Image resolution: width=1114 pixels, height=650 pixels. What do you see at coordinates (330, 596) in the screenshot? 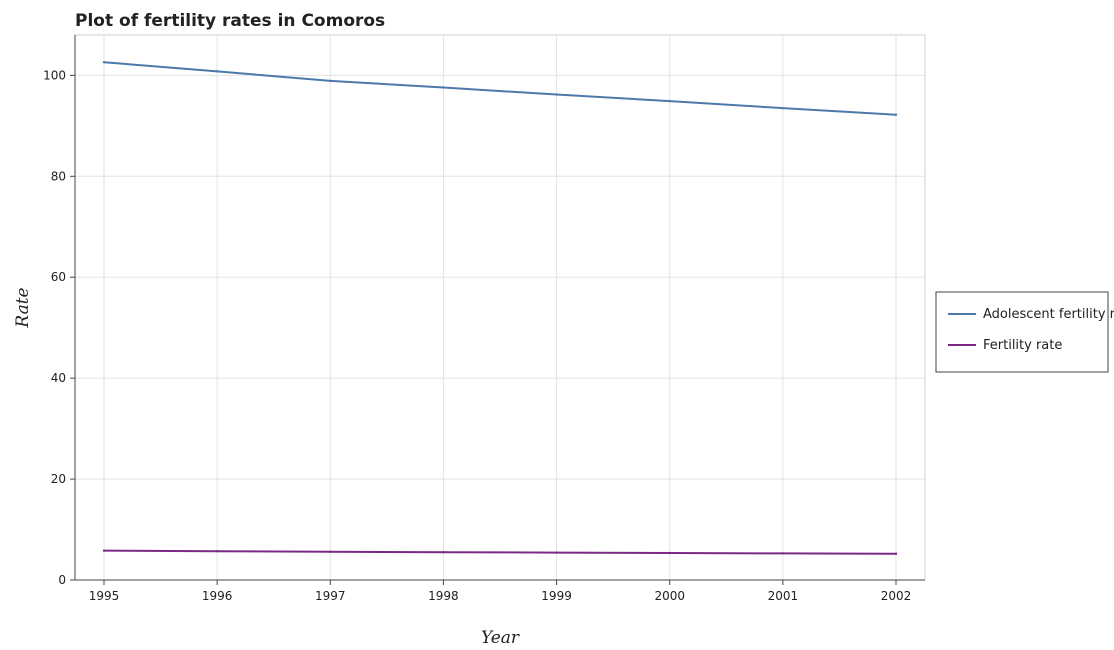
I see `x-tick-label: 1997` at bounding box center [330, 596].